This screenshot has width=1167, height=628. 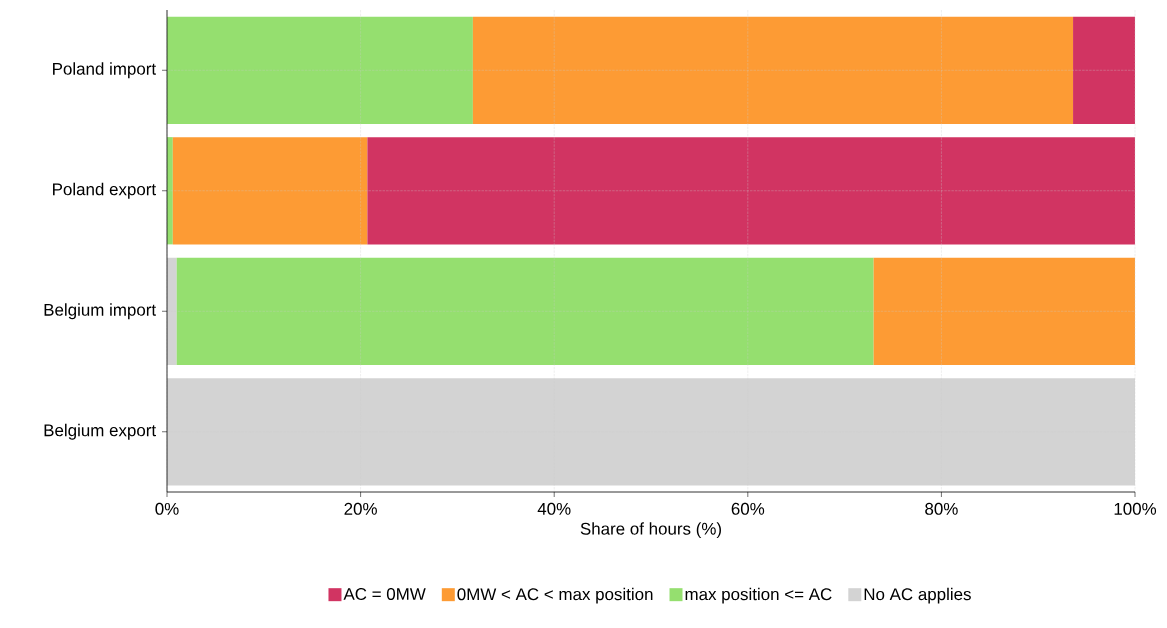 I want to click on y-tick-label: Belgium export, so click(x=100, y=431).